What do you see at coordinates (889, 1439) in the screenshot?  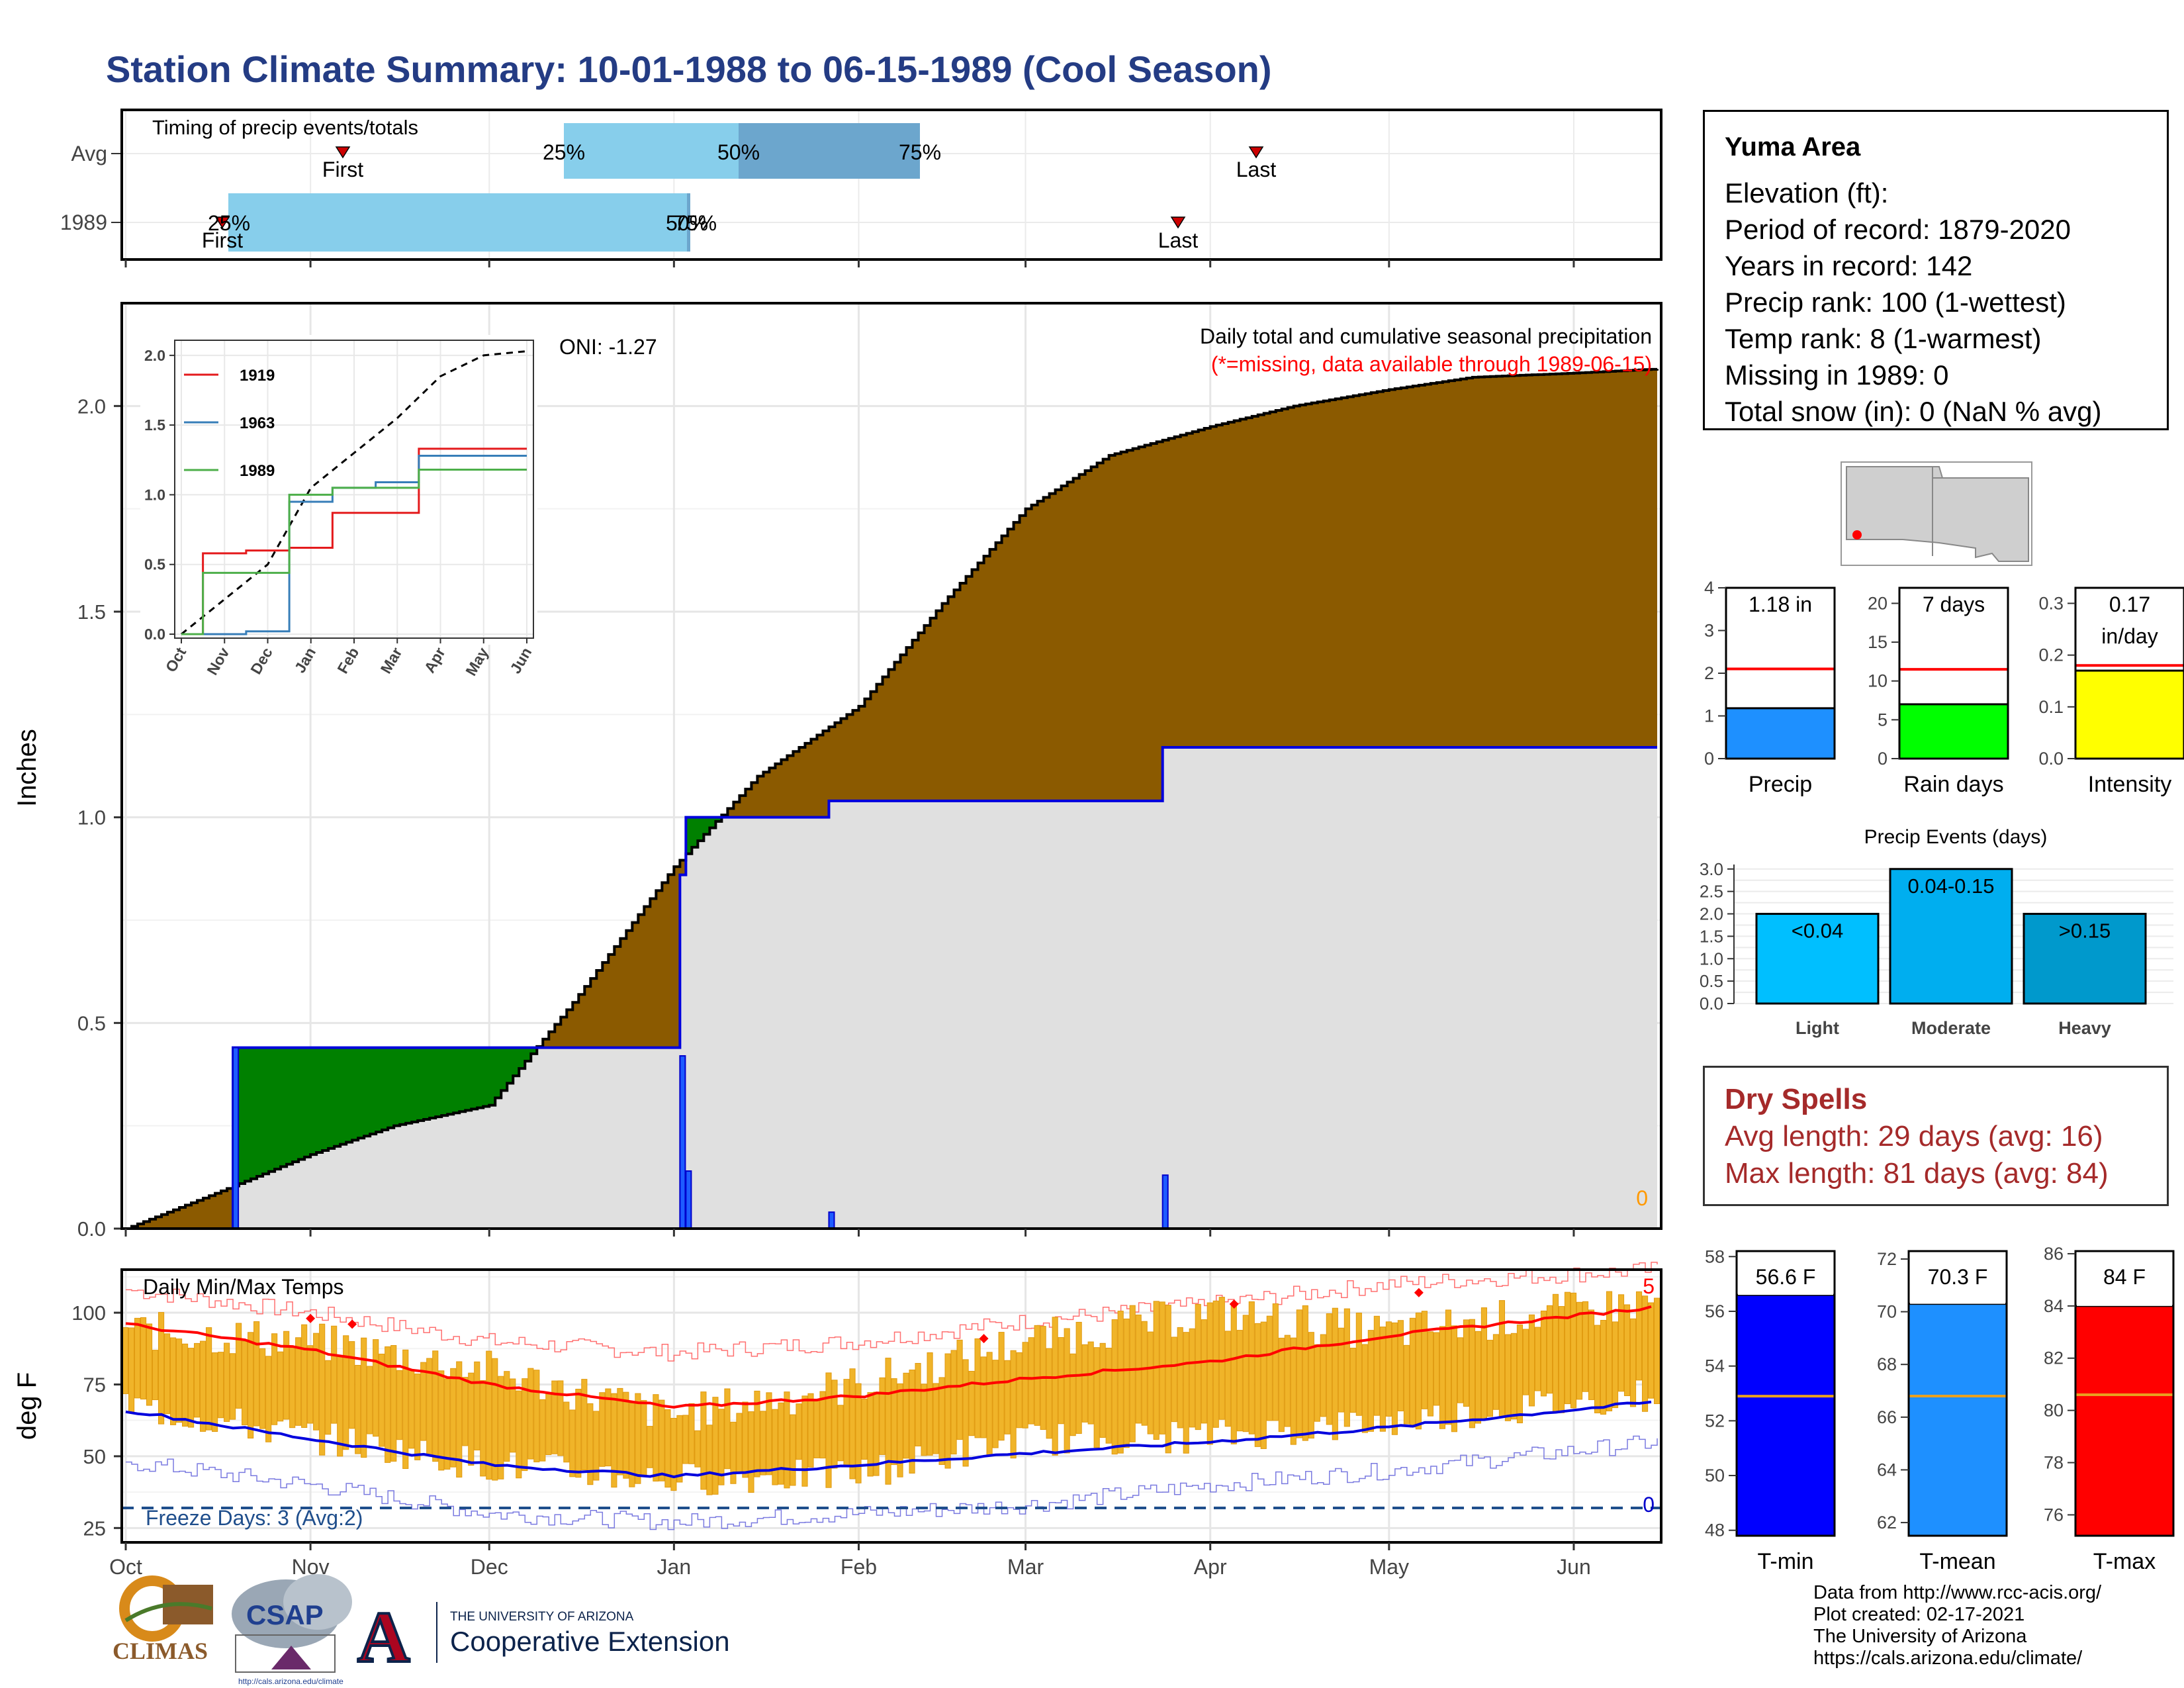 I see `average-min-line` at bounding box center [889, 1439].